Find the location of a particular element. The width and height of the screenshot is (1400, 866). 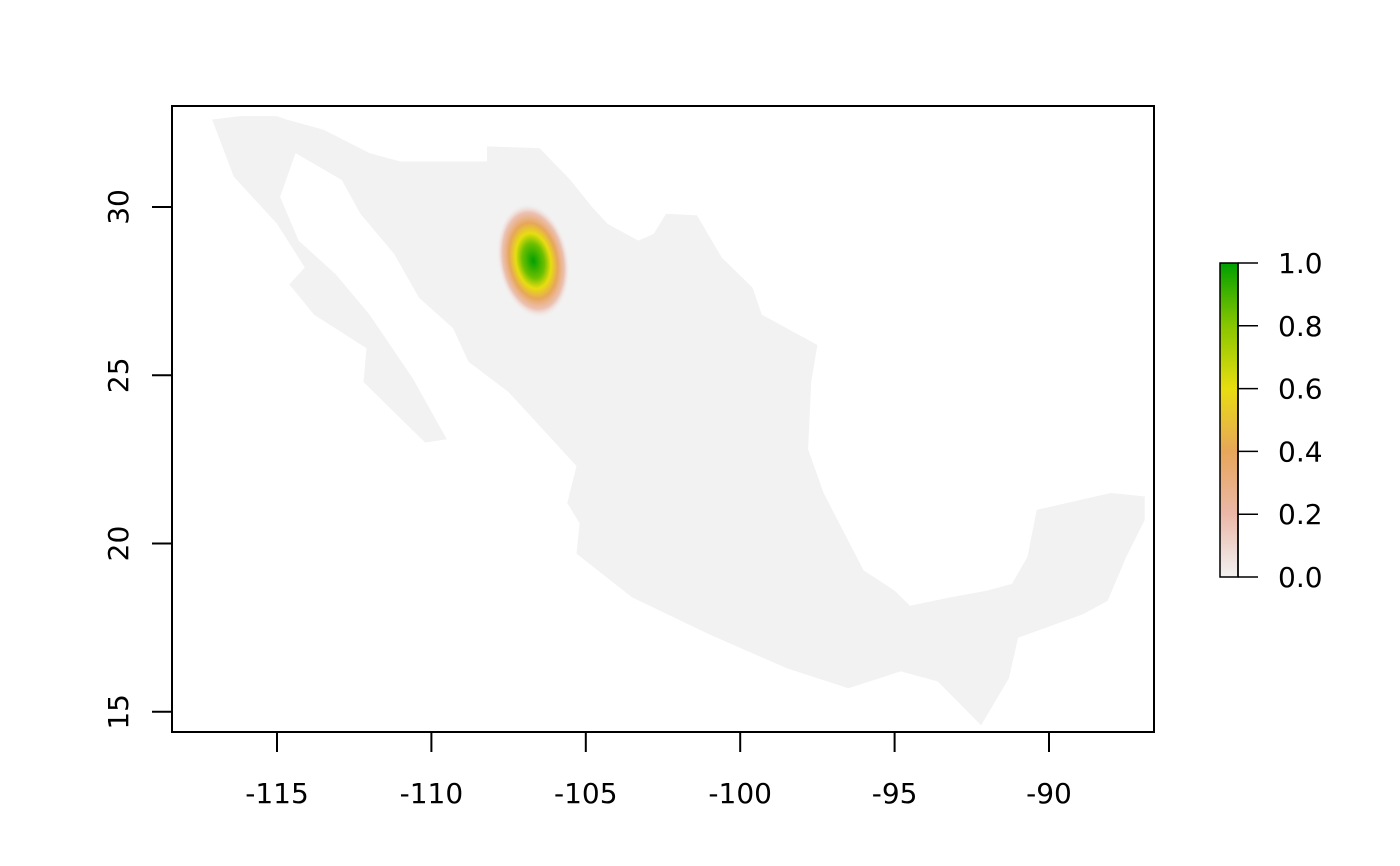

legend-tick-label: 0.2 is located at coordinates (1300, 514).